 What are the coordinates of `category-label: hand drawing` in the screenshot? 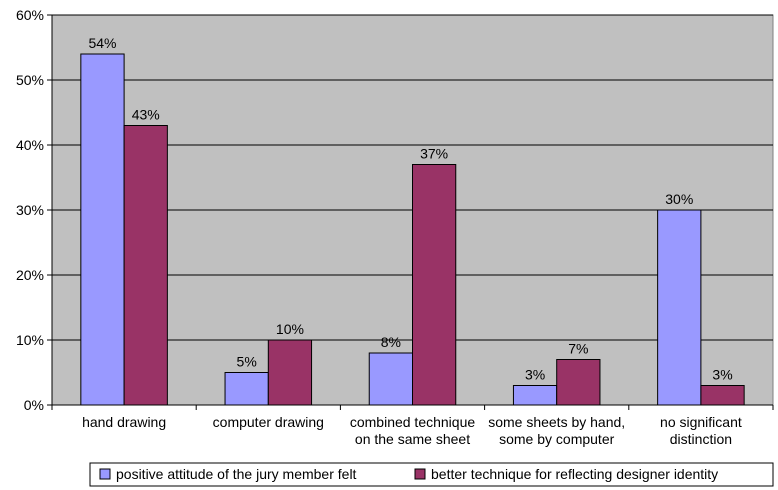 It's located at (124, 422).